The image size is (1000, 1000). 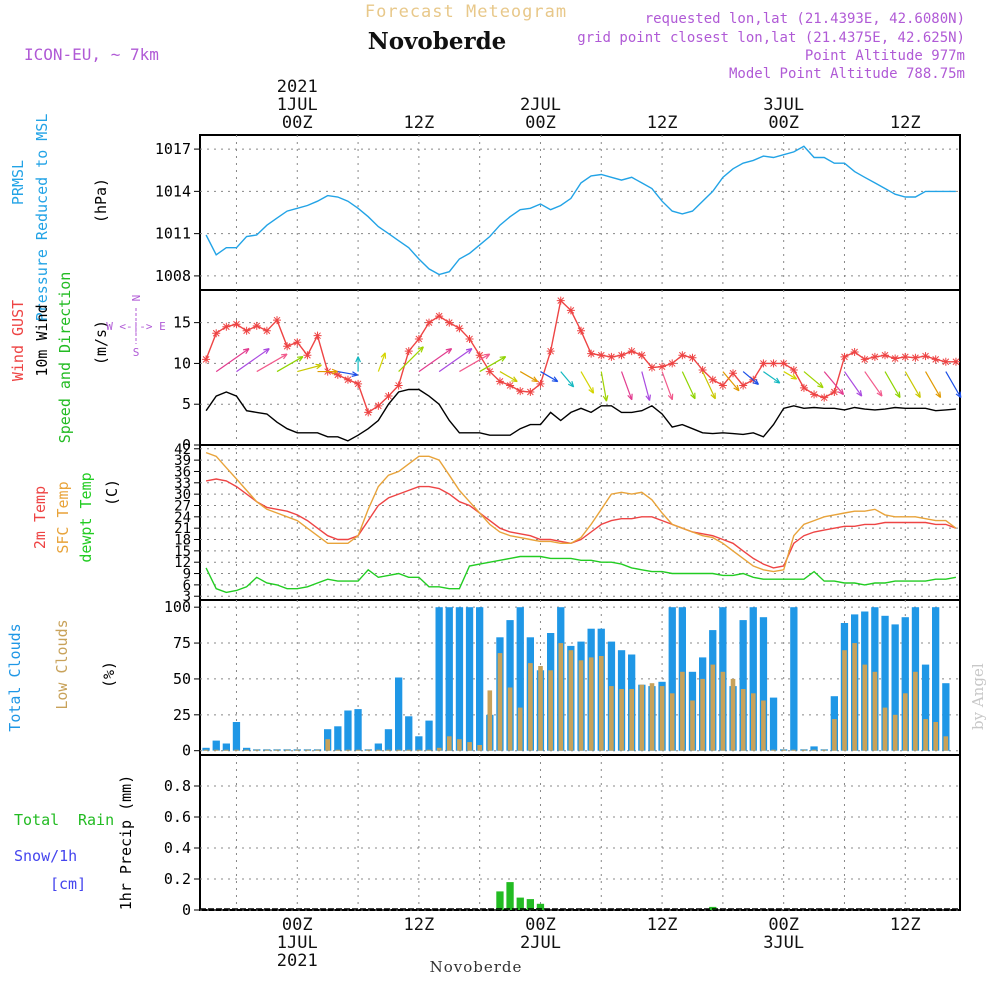 What do you see at coordinates (182, 529) in the screenshot?
I see `y-tick-label: 21` at bounding box center [182, 529].